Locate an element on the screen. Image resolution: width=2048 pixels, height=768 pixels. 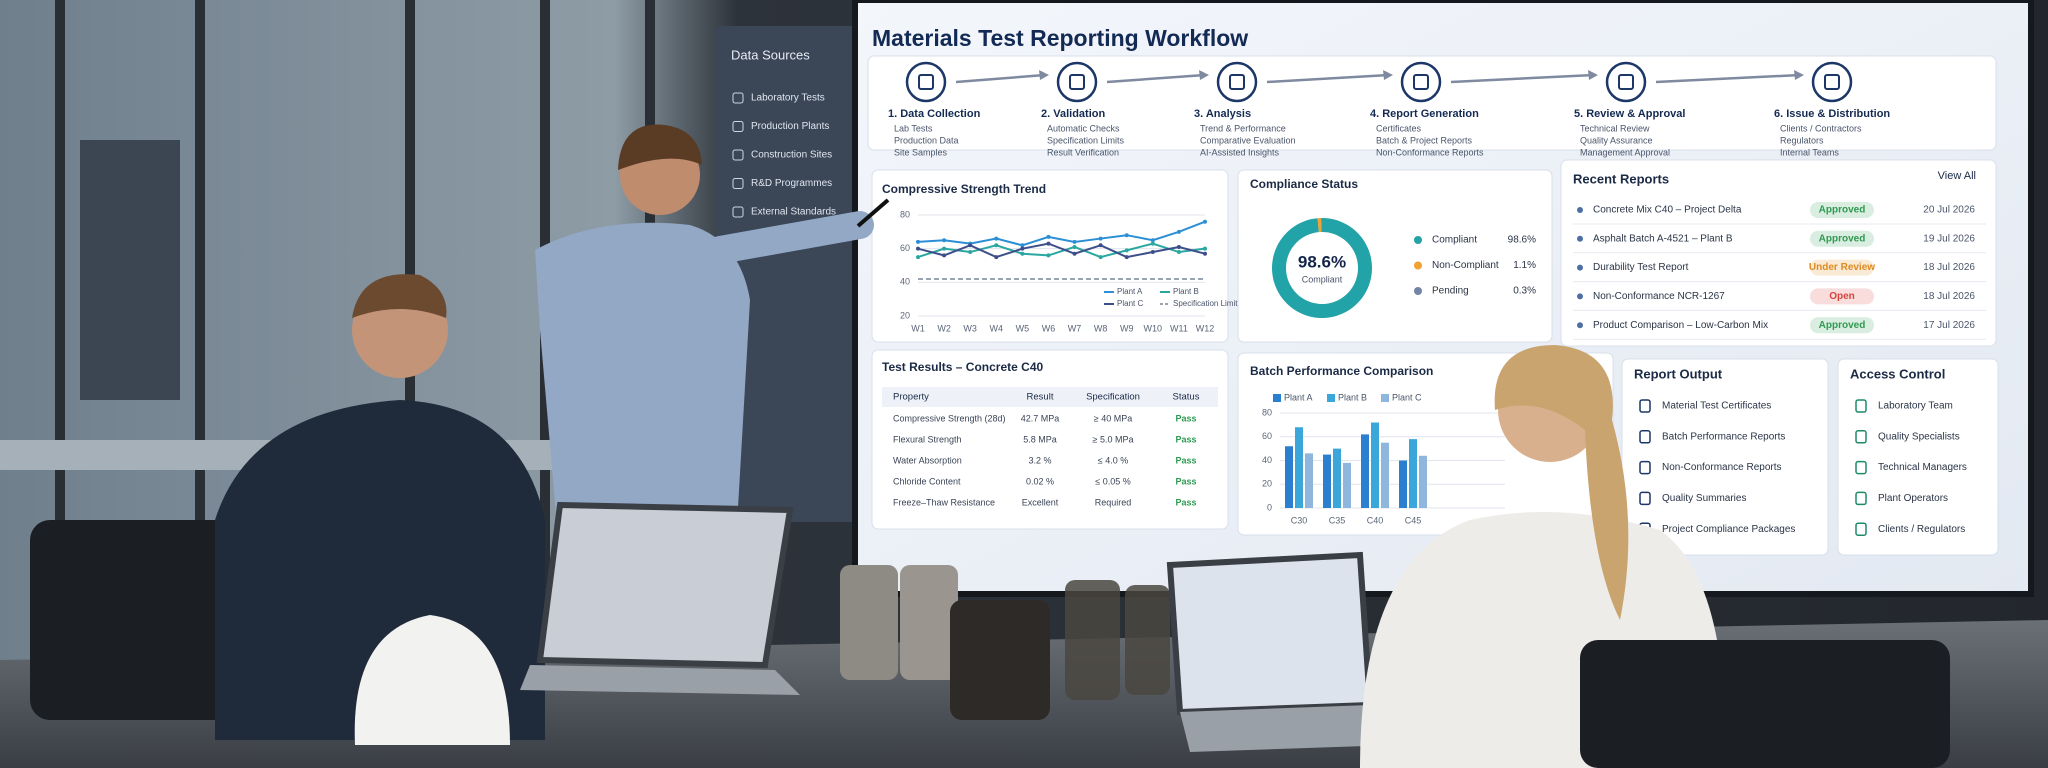
seated-man-hair is located at coordinates (399, 296).